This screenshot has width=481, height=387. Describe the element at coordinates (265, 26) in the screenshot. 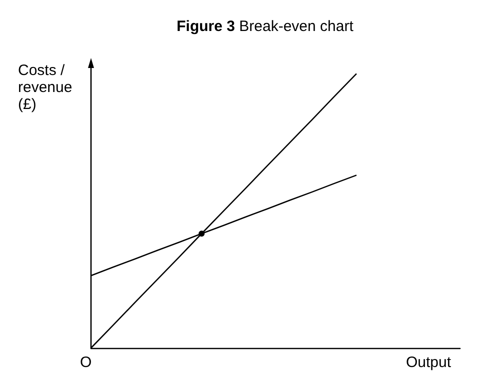

I see `chart-title: Figure 3 Break-even chart` at that location.